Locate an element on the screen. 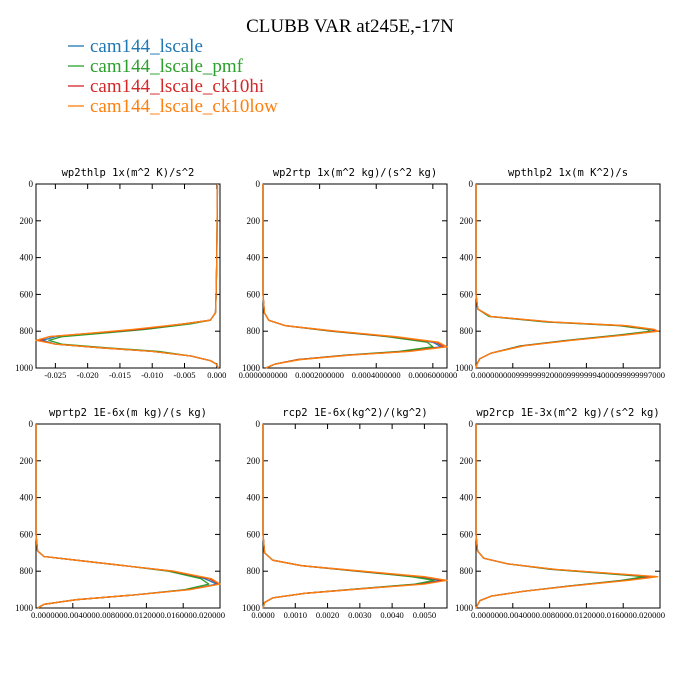 This screenshot has height=700, width=700. legend-entry: cam144_lscale_pmf is located at coordinates (167, 66).